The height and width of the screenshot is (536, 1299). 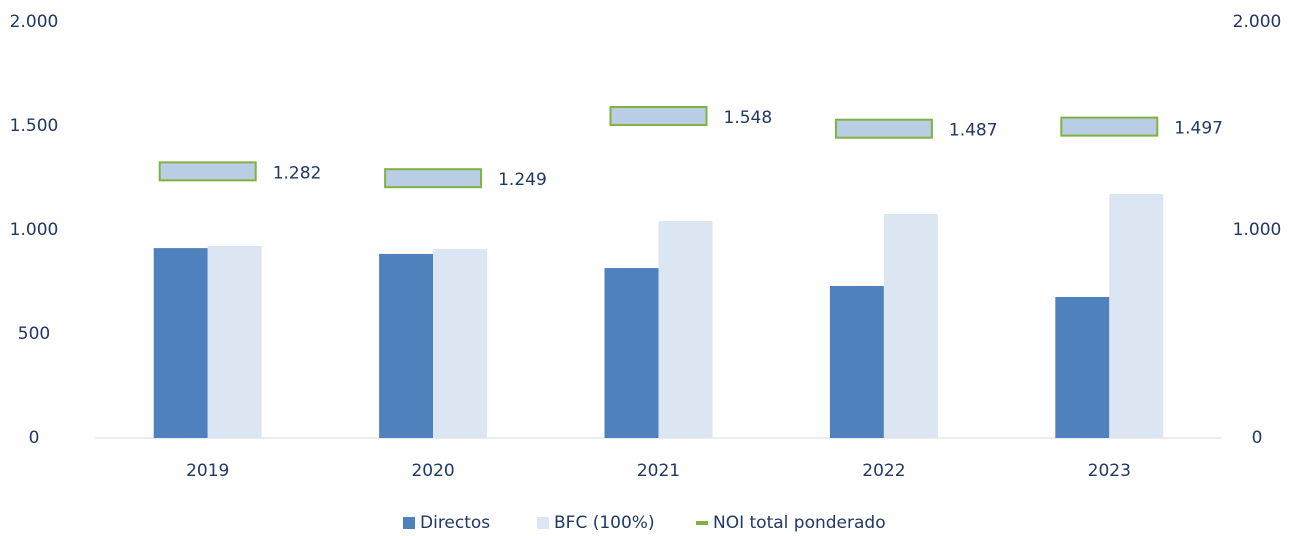 I want to click on legend-label: BFC (100%), so click(x=604, y=523).